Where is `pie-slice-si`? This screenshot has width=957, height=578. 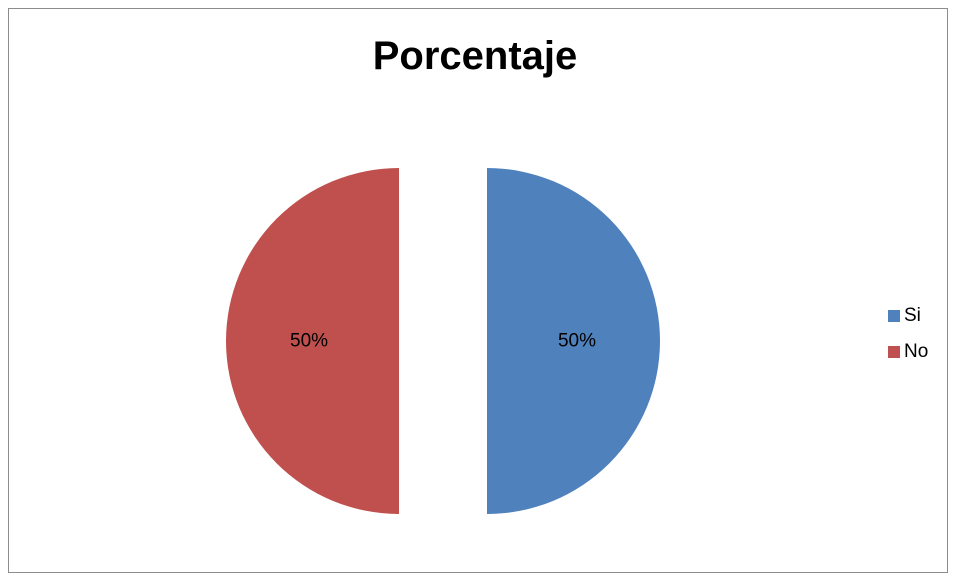
pie-slice-si is located at coordinates (573, 341).